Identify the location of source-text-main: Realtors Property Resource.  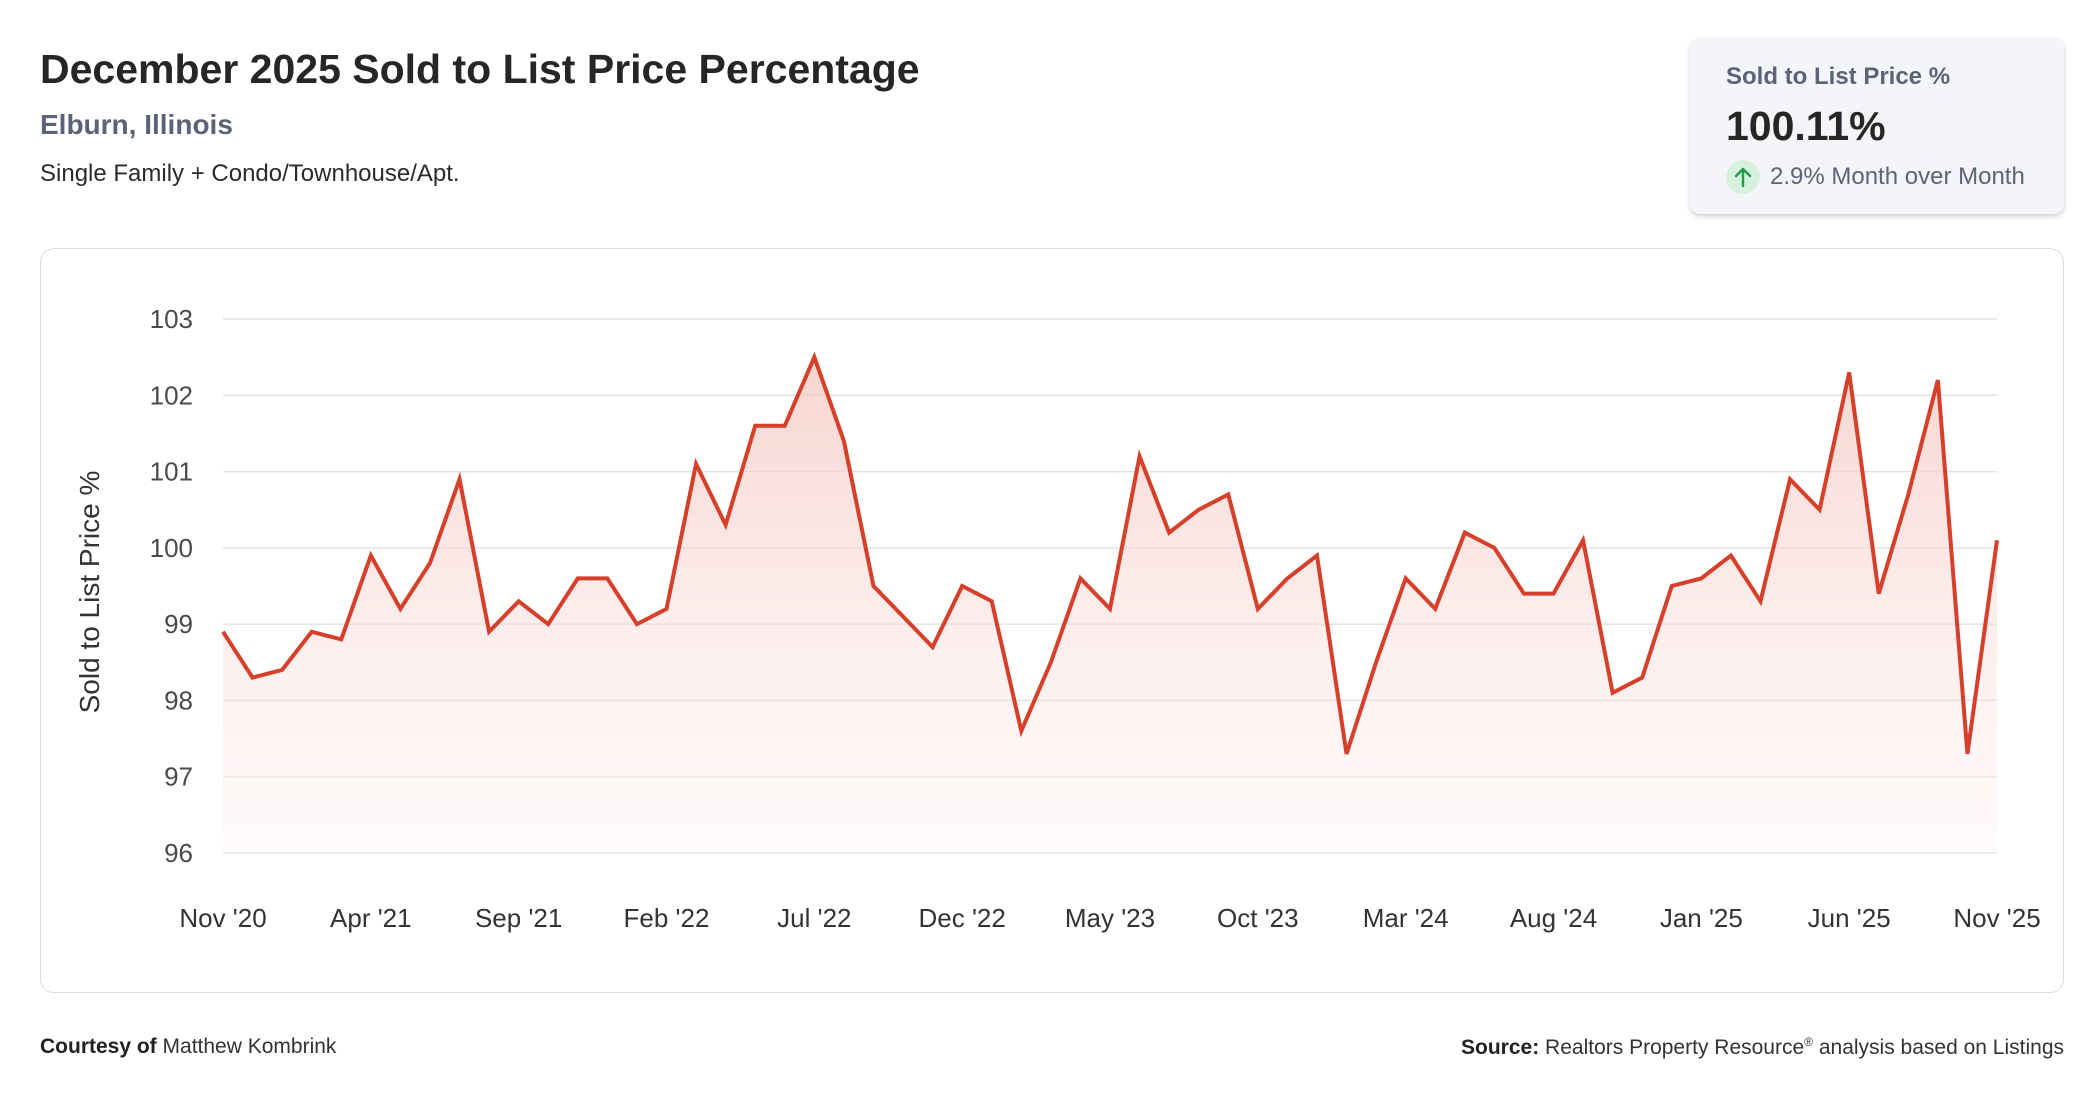
(1675, 1047).